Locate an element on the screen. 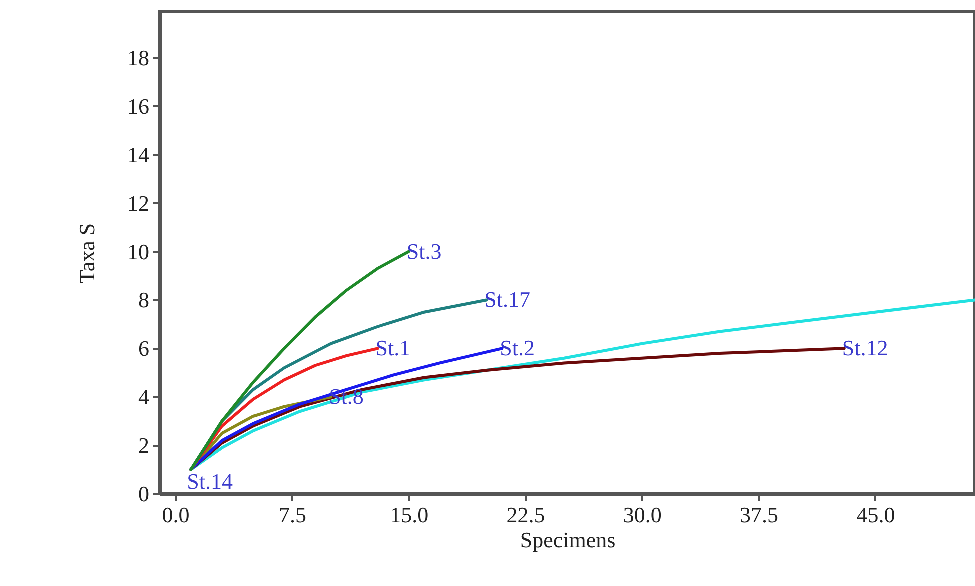  y-tick-label: 12 is located at coordinates (139, 203).